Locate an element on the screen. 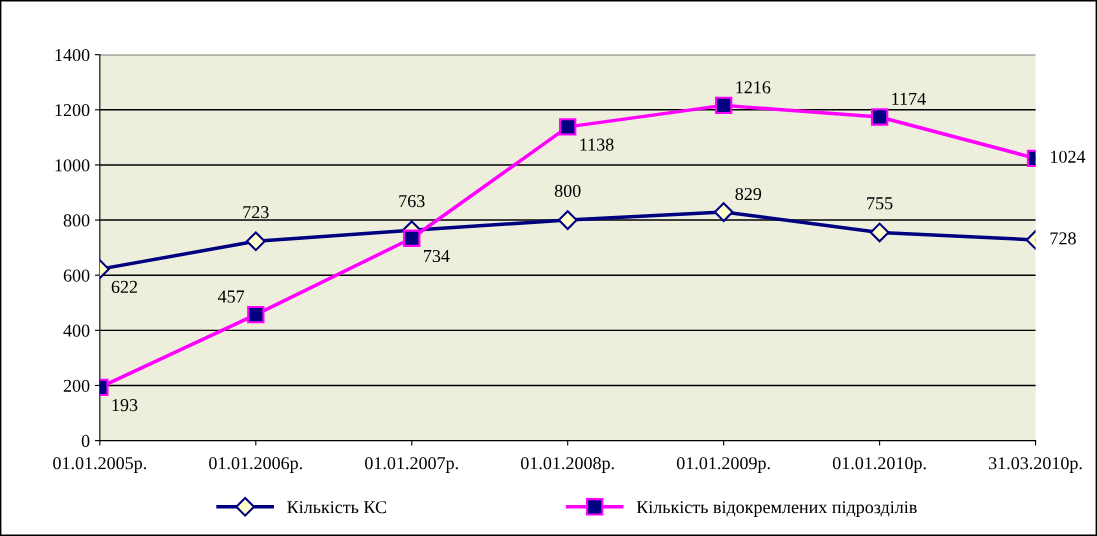  data-label: 457 is located at coordinates (231, 296).